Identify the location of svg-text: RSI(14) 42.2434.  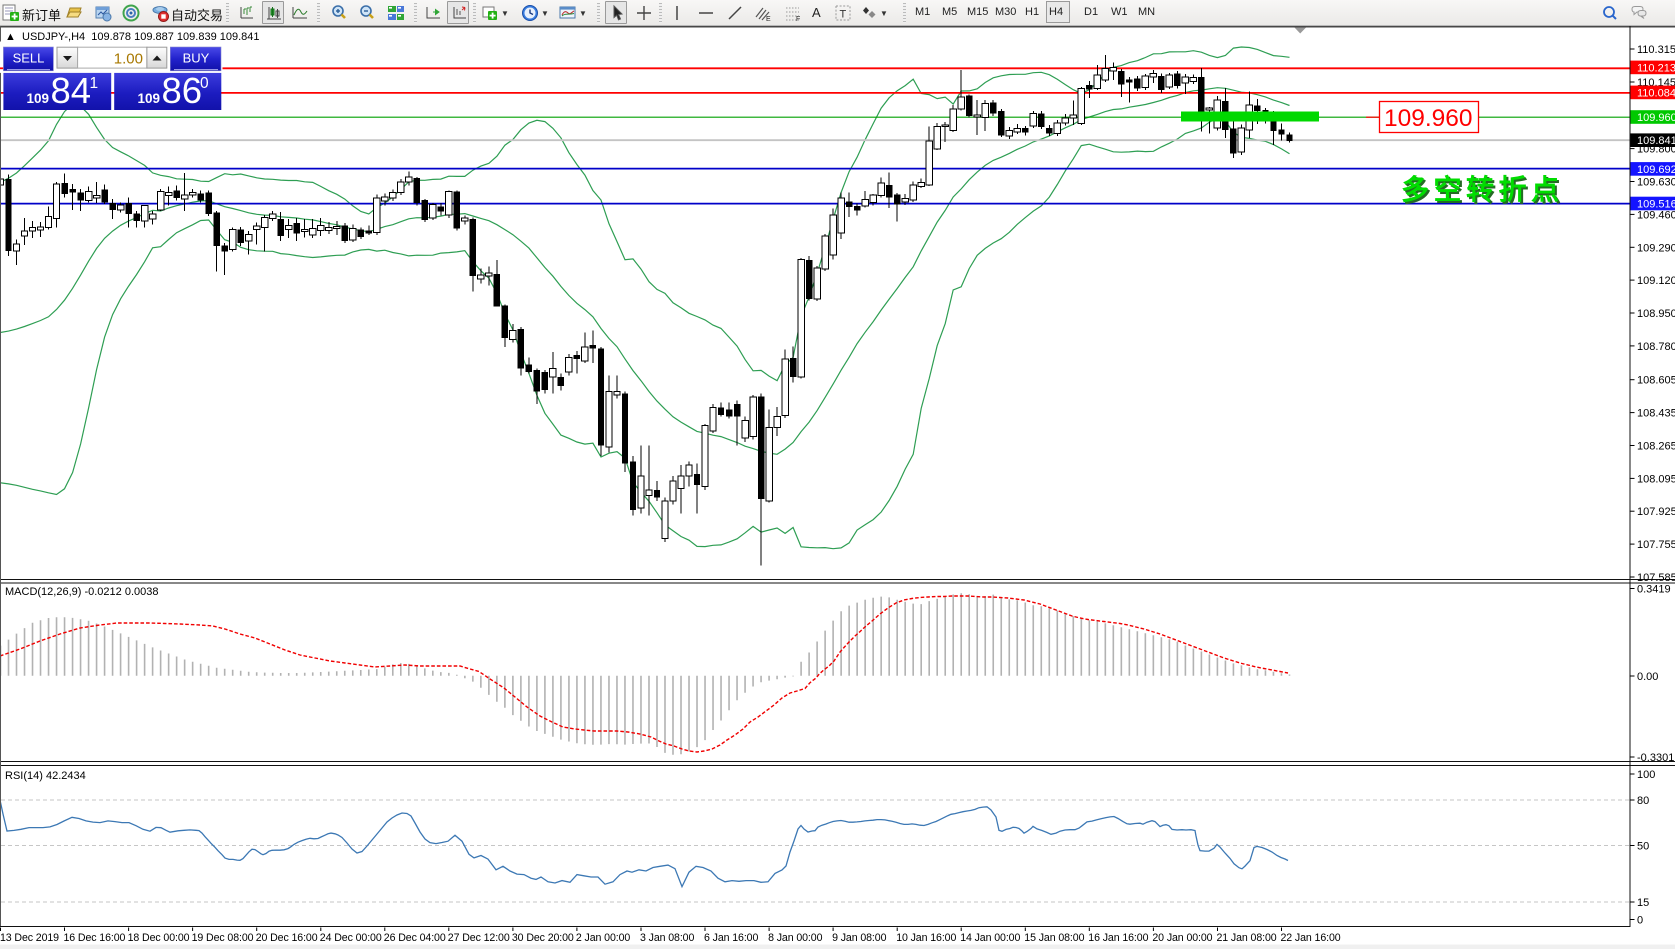
(45, 776).